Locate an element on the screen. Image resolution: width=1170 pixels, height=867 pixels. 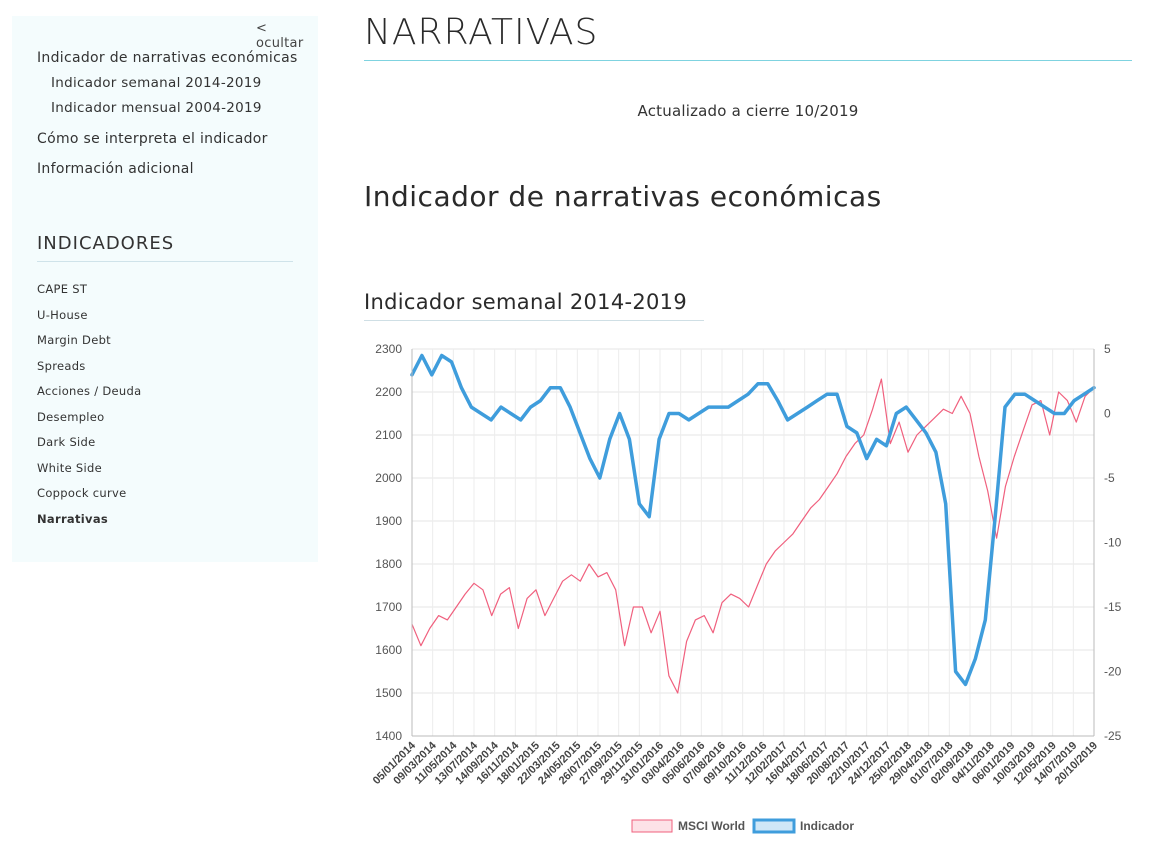
indicators-divider is located at coordinates (165, 261).